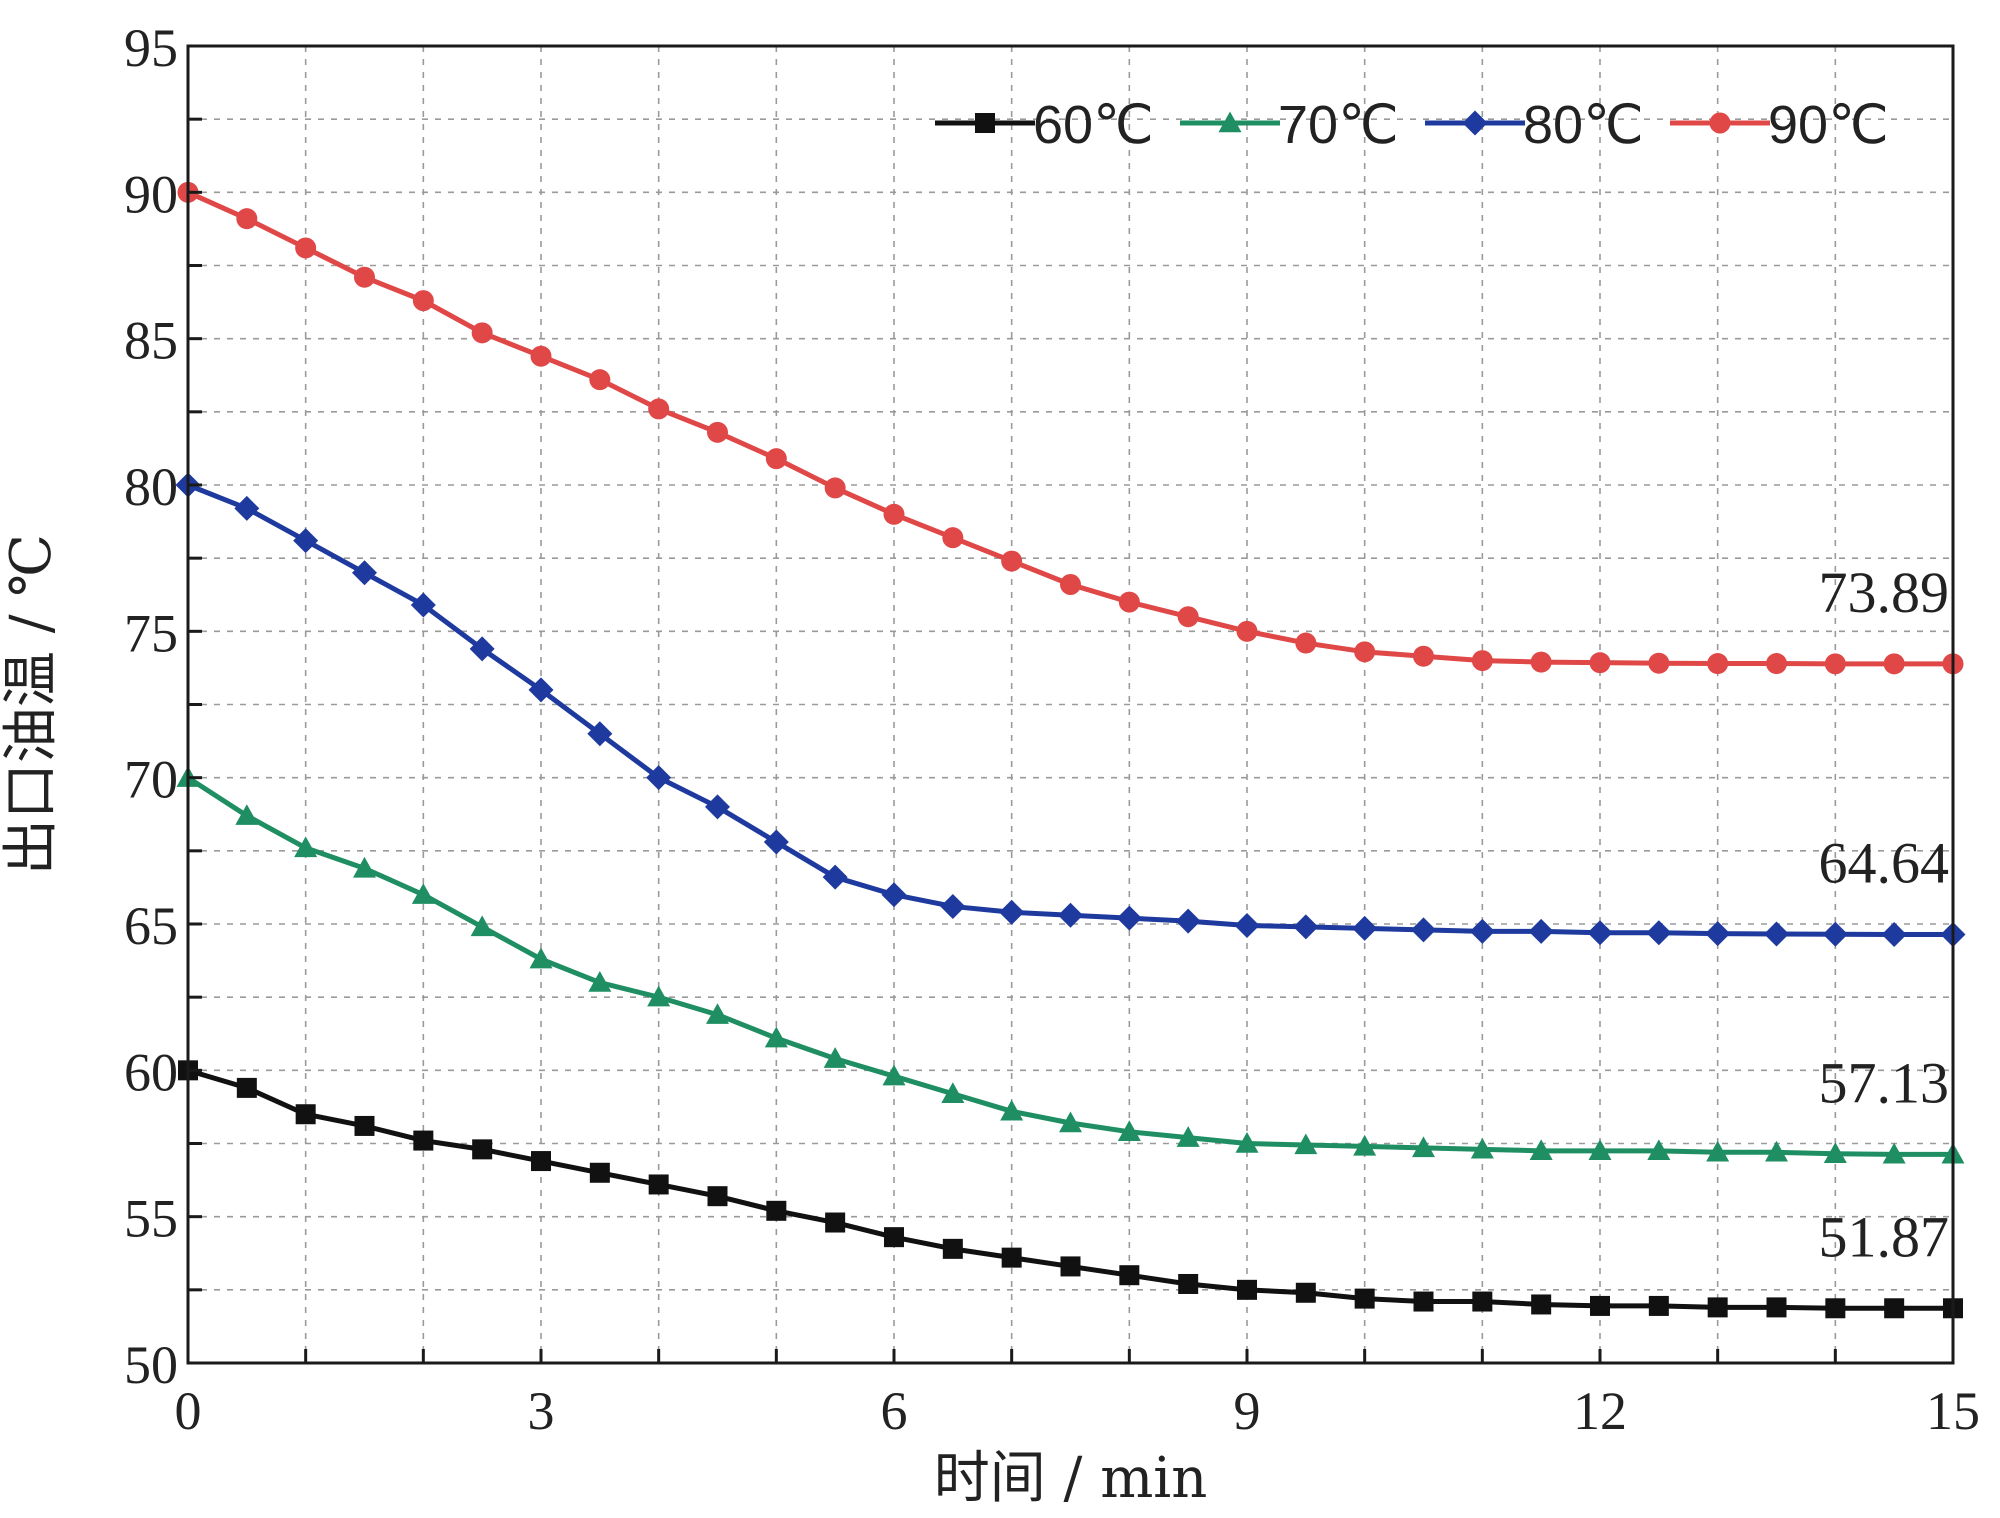 This screenshot has height=1518, width=2000. What do you see at coordinates (1884, 592) in the screenshot?
I see `end-value-label: 73.89` at bounding box center [1884, 592].